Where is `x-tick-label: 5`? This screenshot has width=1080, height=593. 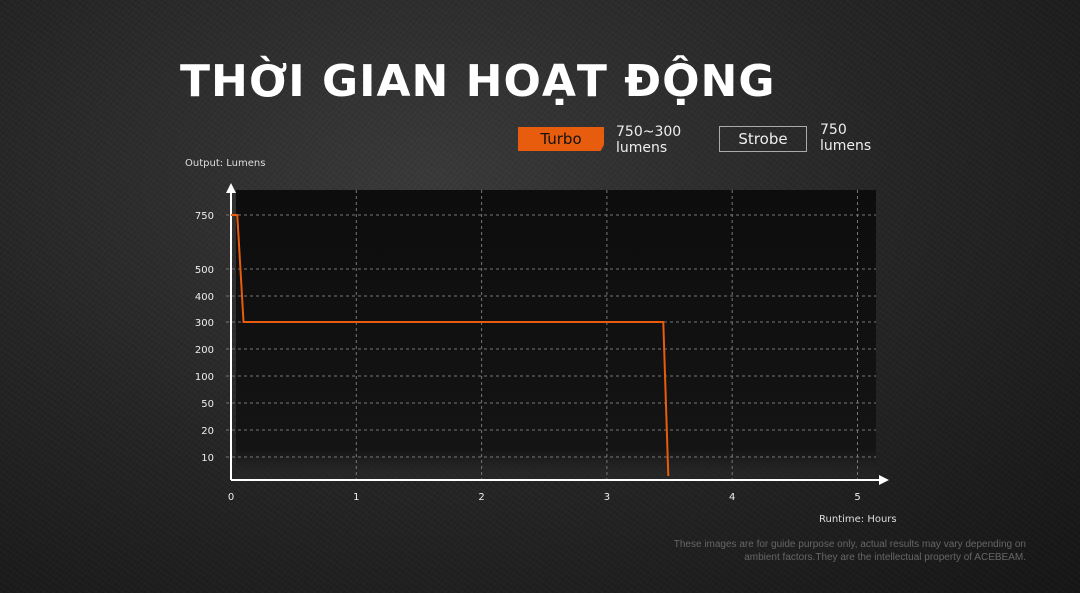
x-tick-label: 5 is located at coordinates (857, 497).